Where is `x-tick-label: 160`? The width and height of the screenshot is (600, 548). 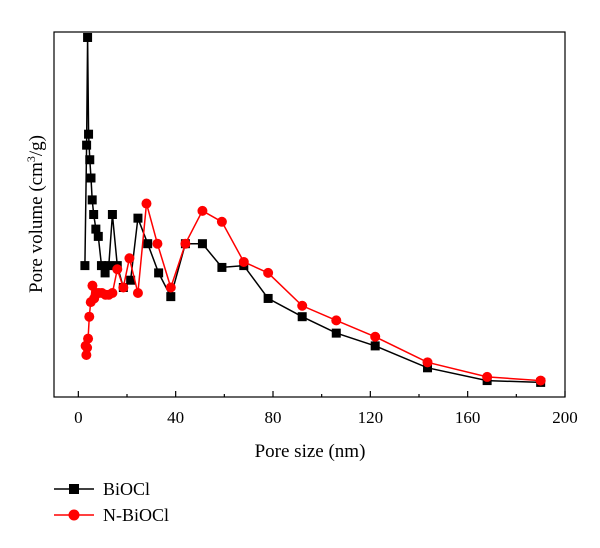
x-tick-label: 160 is located at coordinates (468, 417).